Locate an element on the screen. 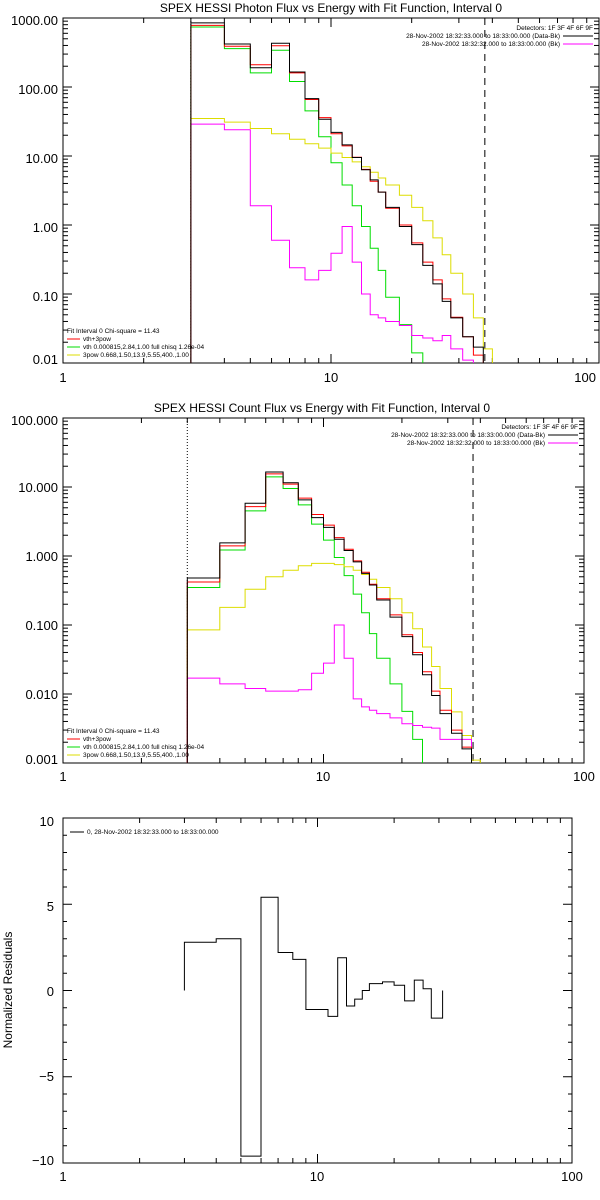 Image resolution: width=600 pixels, height=1200 pixels. photon-ytick-label: 10.00 is located at coordinates (41, 158).